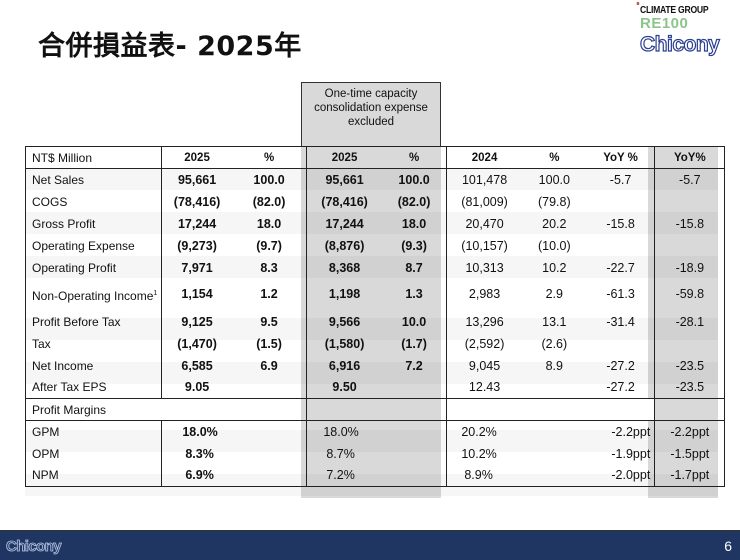 The image size is (740, 560). Describe the element at coordinates (344, 223) in the screenshot. I see `cell-2025-adjusted: 17,244` at that location.